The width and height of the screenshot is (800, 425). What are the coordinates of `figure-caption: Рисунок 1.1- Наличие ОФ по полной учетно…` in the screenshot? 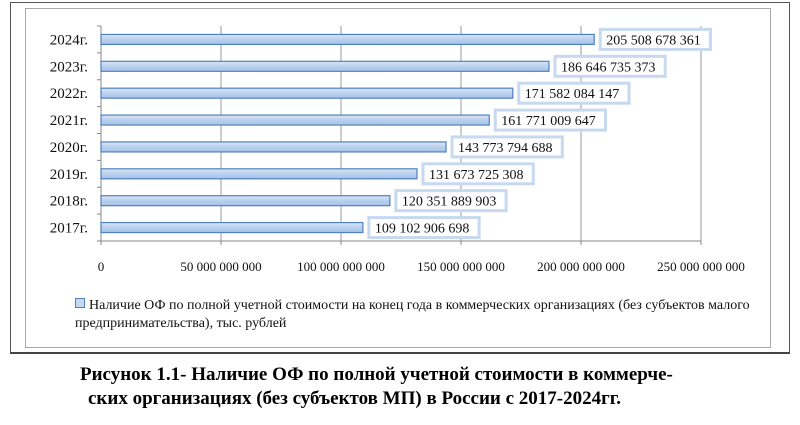 It's located at (435, 387).